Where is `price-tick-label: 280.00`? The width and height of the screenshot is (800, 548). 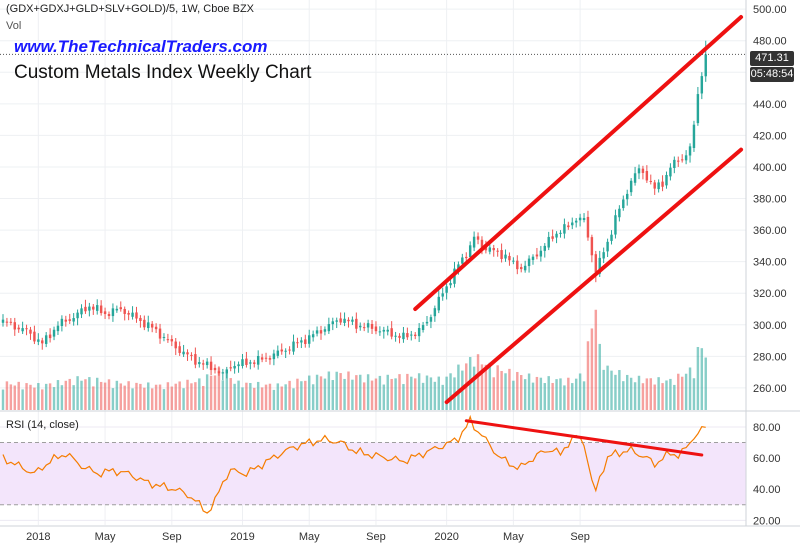 price-tick-label: 280.00 is located at coordinates (770, 357).